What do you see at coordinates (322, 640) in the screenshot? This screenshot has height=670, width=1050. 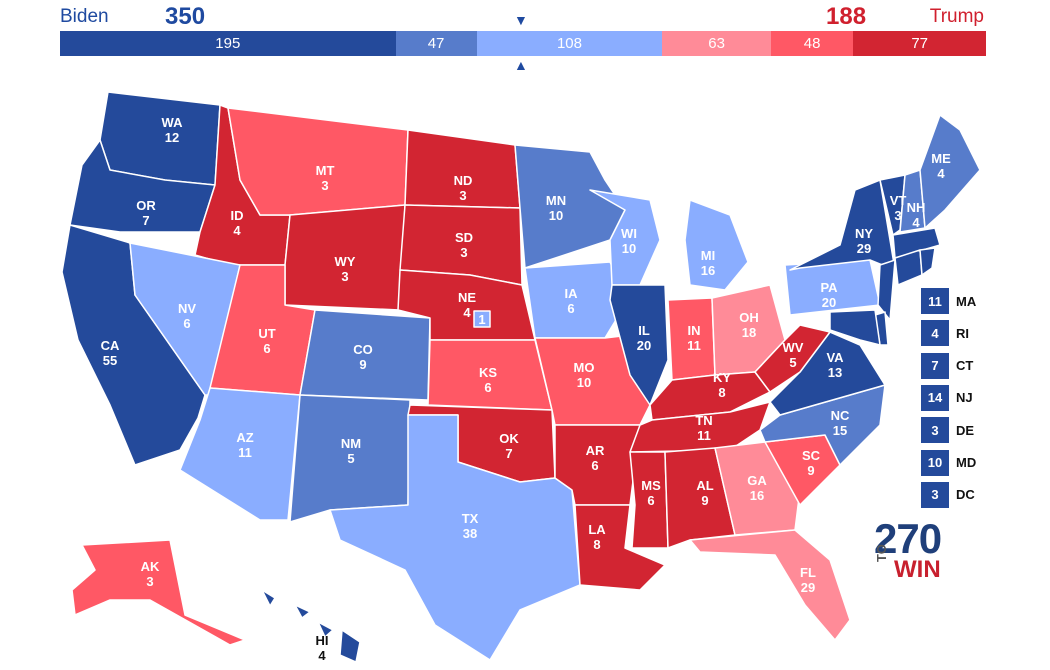 I see `state-label-hi-abbr: HI` at bounding box center [322, 640].